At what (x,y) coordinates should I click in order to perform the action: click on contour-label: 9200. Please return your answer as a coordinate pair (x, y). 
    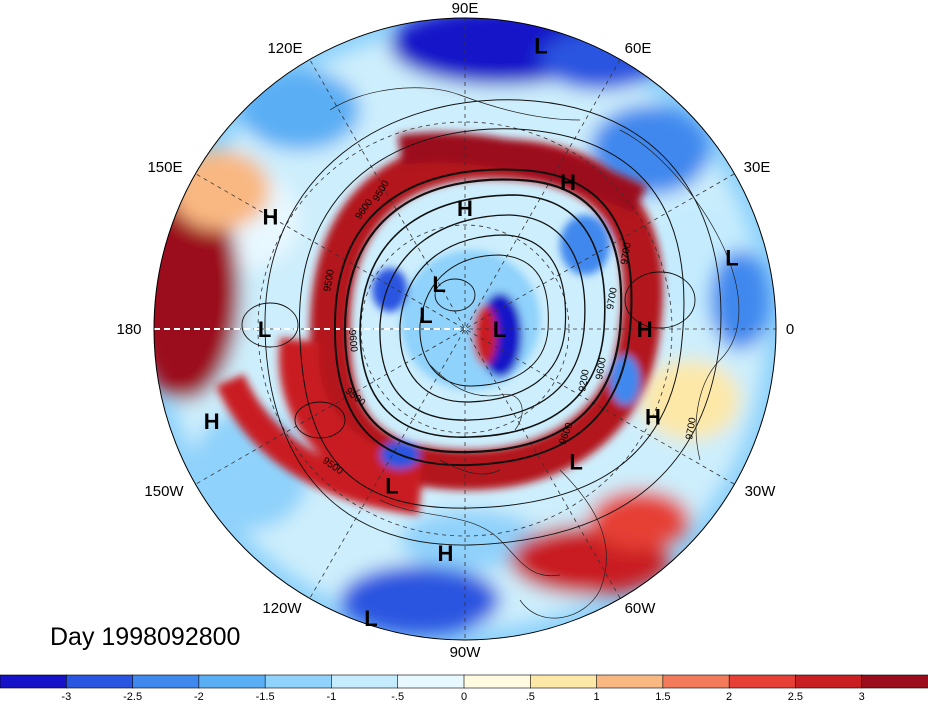
    Looking at the image, I should click on (584, 380).